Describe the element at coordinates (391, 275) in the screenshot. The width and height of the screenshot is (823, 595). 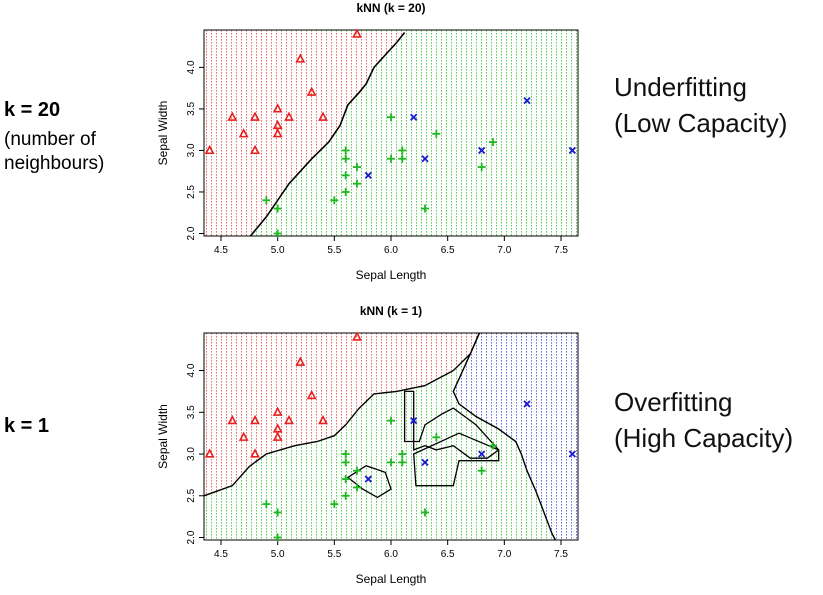
I see `x-axis-label: Sepal Length` at that location.